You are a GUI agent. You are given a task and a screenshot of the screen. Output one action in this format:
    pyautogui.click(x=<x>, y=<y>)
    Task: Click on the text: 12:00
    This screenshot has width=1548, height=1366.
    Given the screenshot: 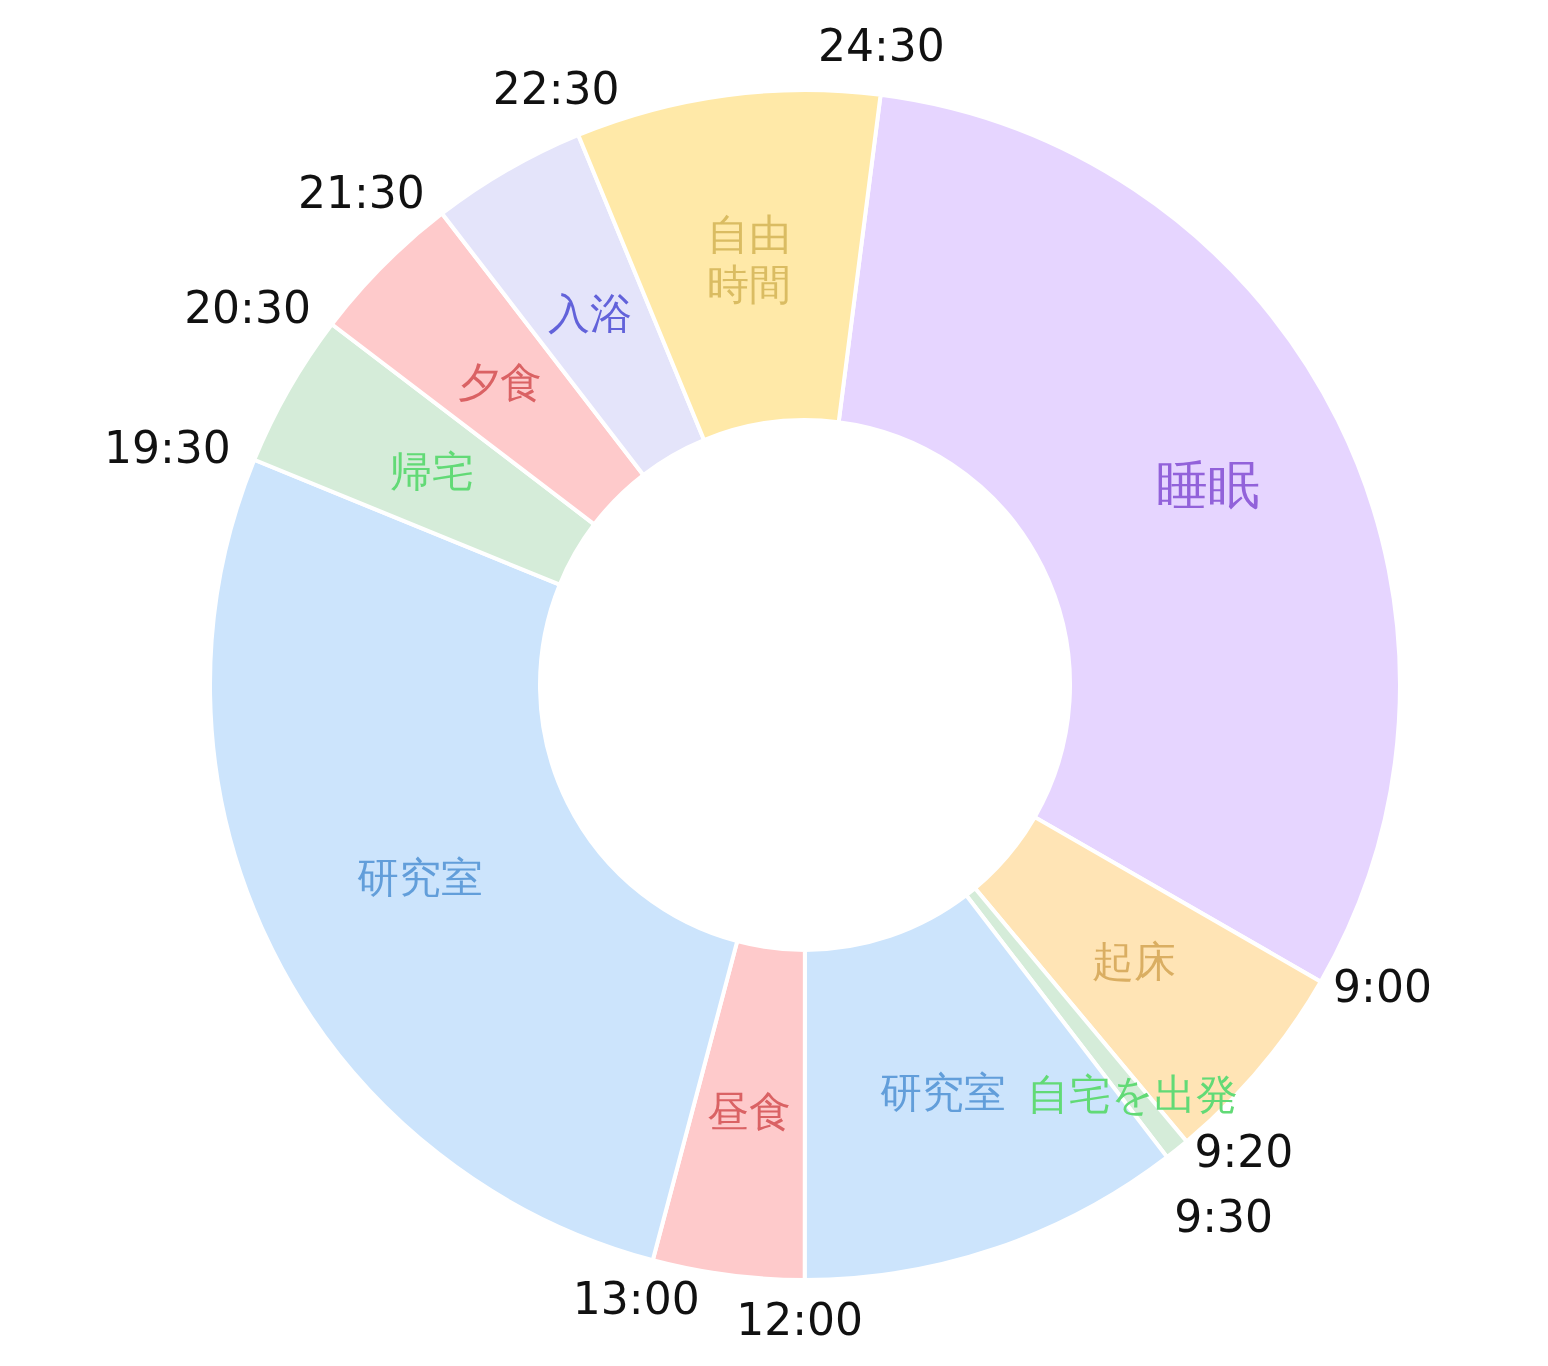 What is the action you would take?
    pyautogui.click(x=800, y=1320)
    